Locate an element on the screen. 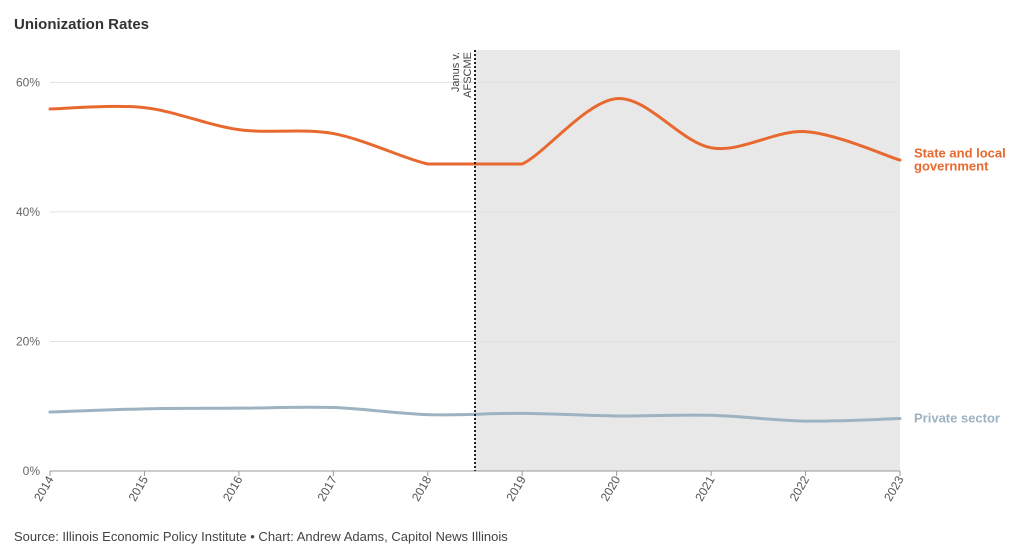  series-label: State and local is located at coordinates (960, 153).